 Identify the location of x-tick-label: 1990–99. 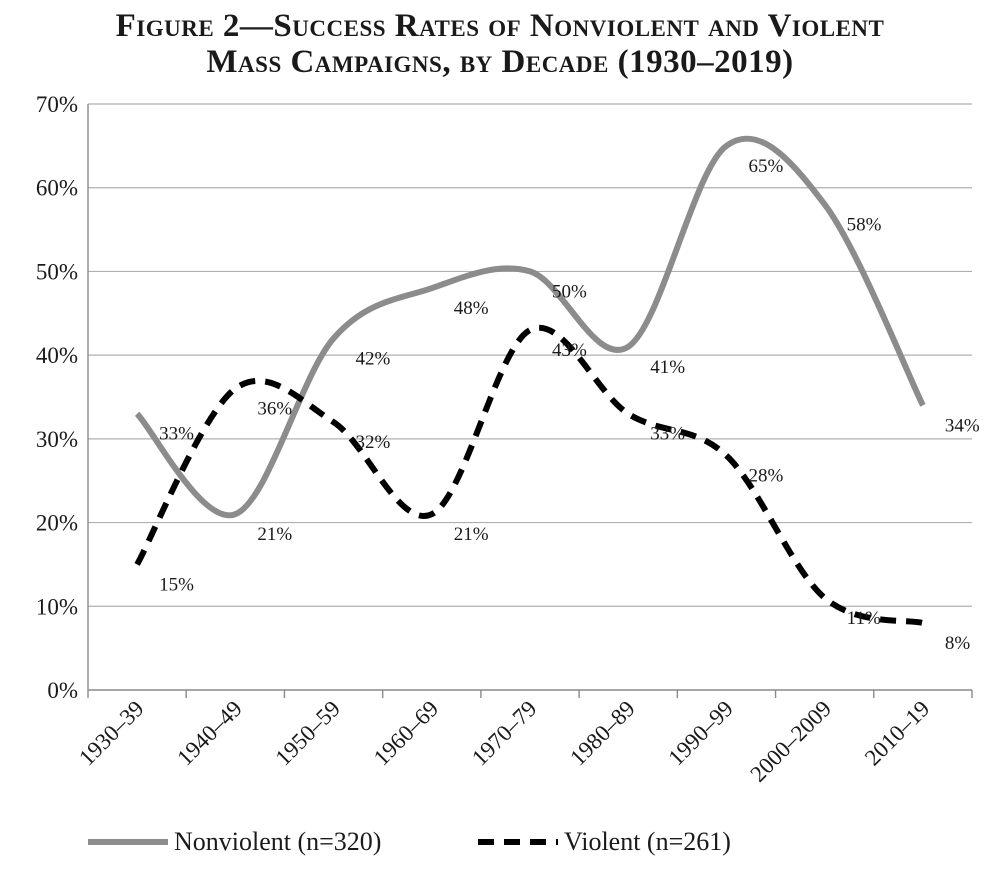
(700, 733).